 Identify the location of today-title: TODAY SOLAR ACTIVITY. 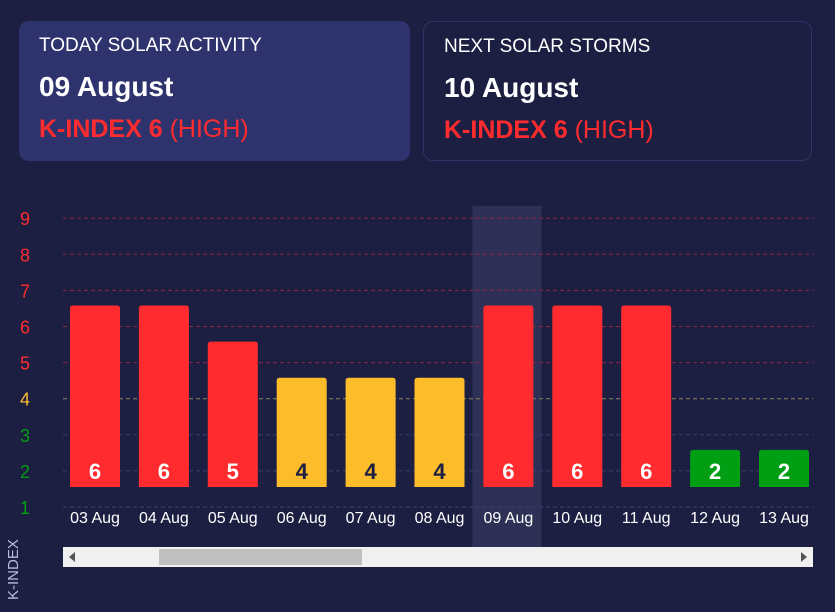
(150, 45).